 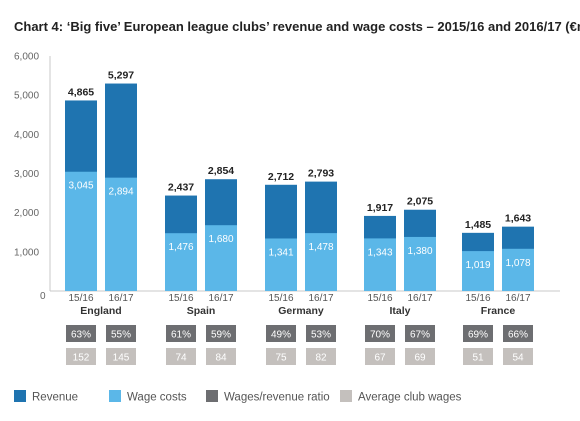 What do you see at coordinates (320, 247) in the screenshot?
I see `wage-costs-data-label: 1,478` at bounding box center [320, 247].